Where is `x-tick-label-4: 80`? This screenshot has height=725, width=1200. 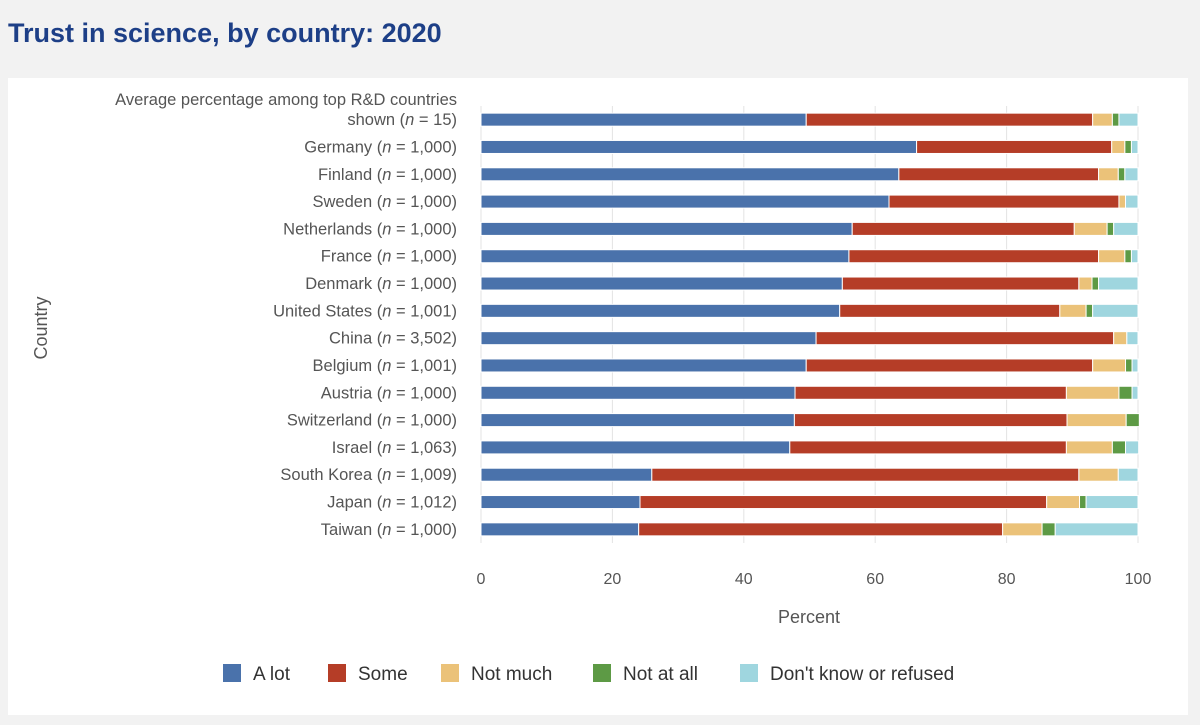 x-tick-label-4: 80 is located at coordinates (1007, 579).